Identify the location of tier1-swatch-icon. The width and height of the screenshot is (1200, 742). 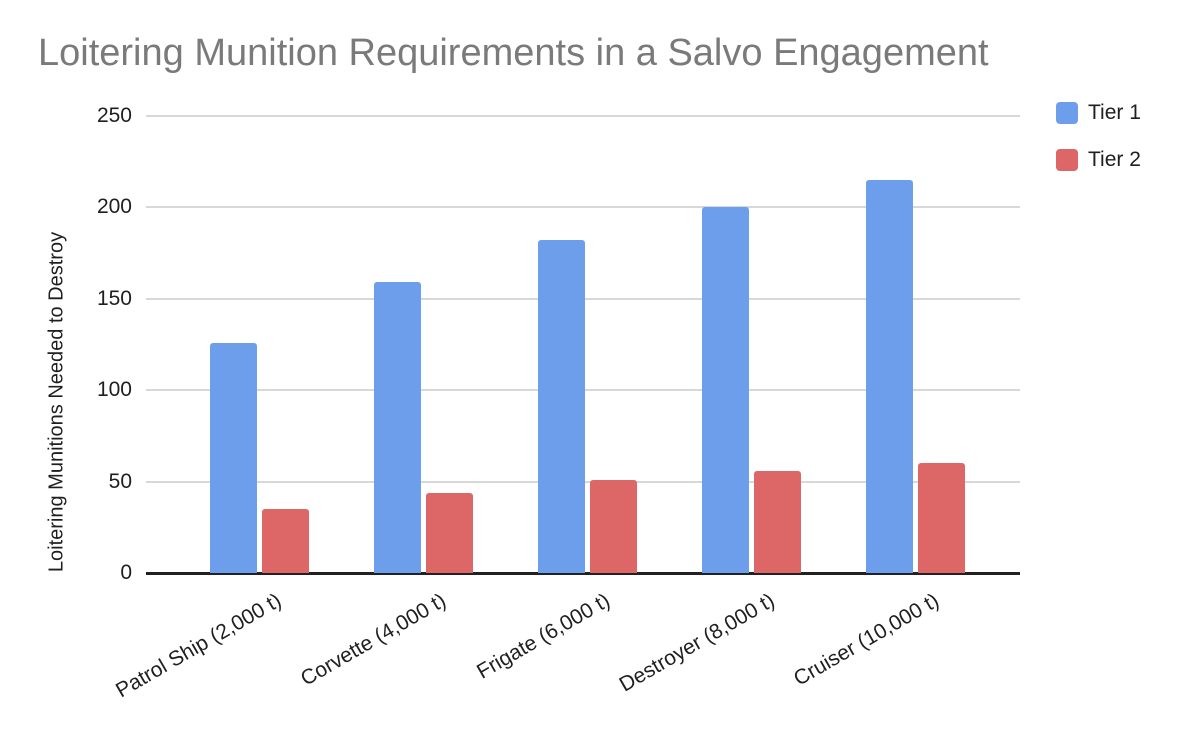
(1067, 113).